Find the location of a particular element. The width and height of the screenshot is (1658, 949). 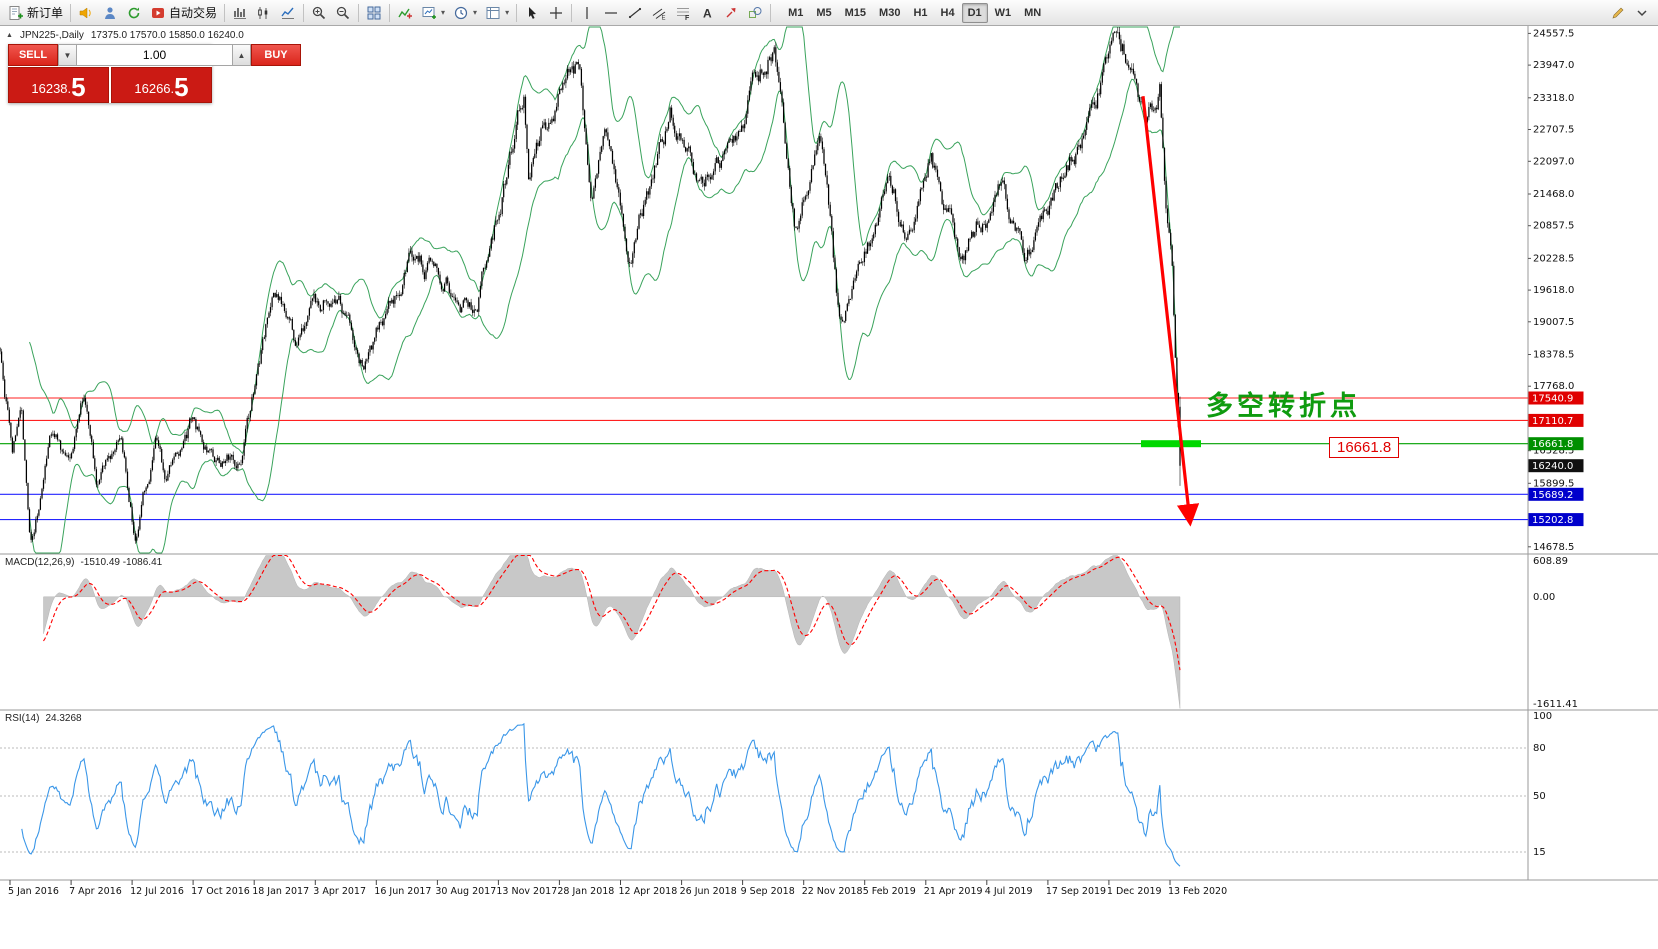

one-click-collapse-icon: ▲ is located at coordinates (9, 35).